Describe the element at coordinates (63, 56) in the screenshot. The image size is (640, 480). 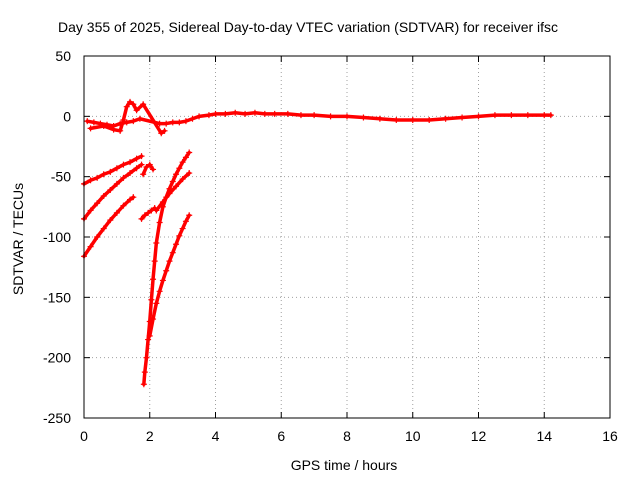
I see `y-tick-label: 50` at that location.